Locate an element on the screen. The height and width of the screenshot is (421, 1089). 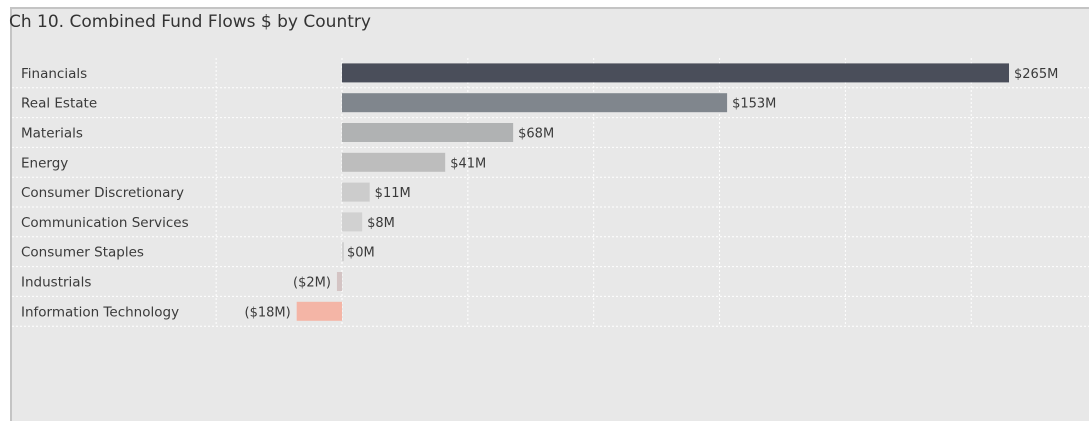
data-label: $265M is located at coordinates (1036, 74).